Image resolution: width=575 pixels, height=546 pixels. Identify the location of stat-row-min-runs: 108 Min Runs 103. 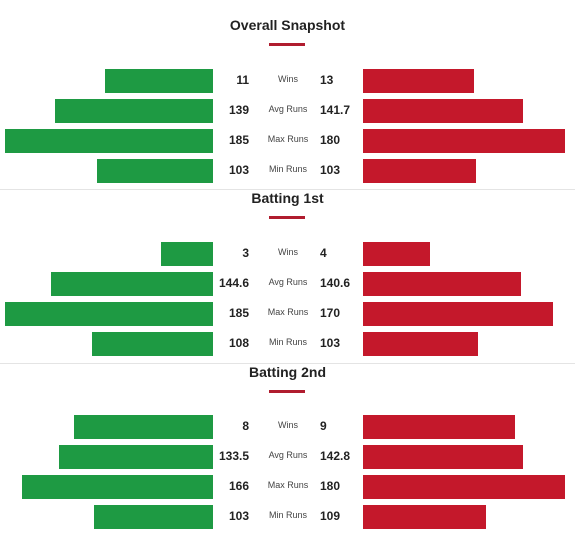
(287, 344).